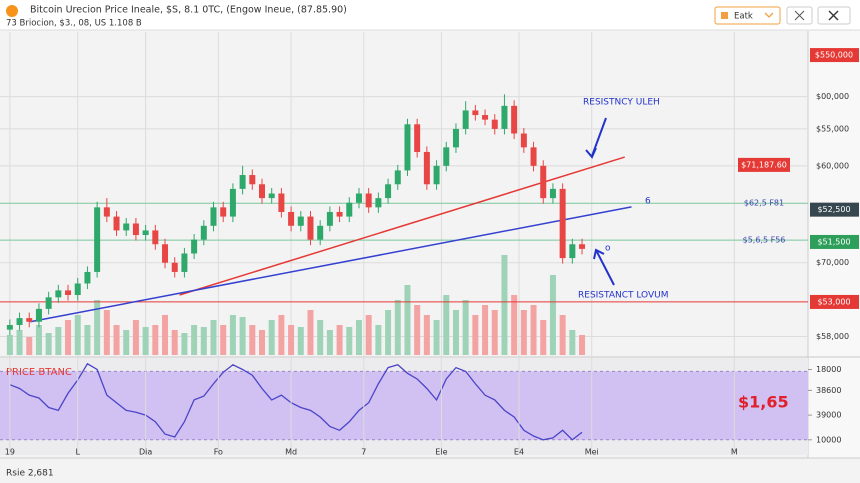  Describe the element at coordinates (764, 240) in the screenshot. I see `price-tag-label: $5,6,5 F56` at that location.